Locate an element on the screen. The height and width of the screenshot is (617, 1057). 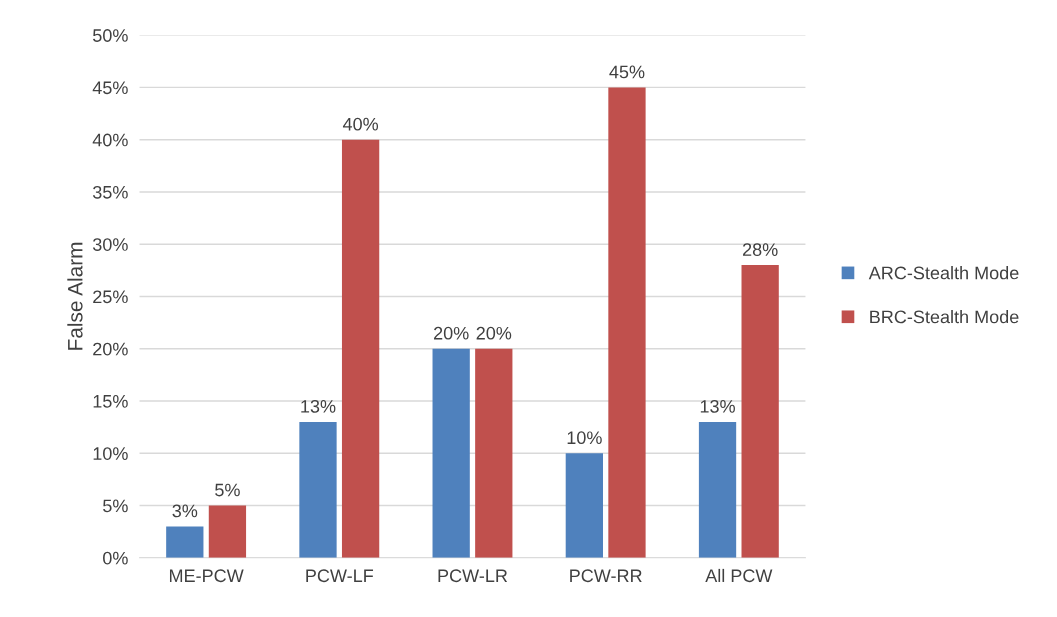
y-axis-title: False Alarm is located at coordinates (75, 296).